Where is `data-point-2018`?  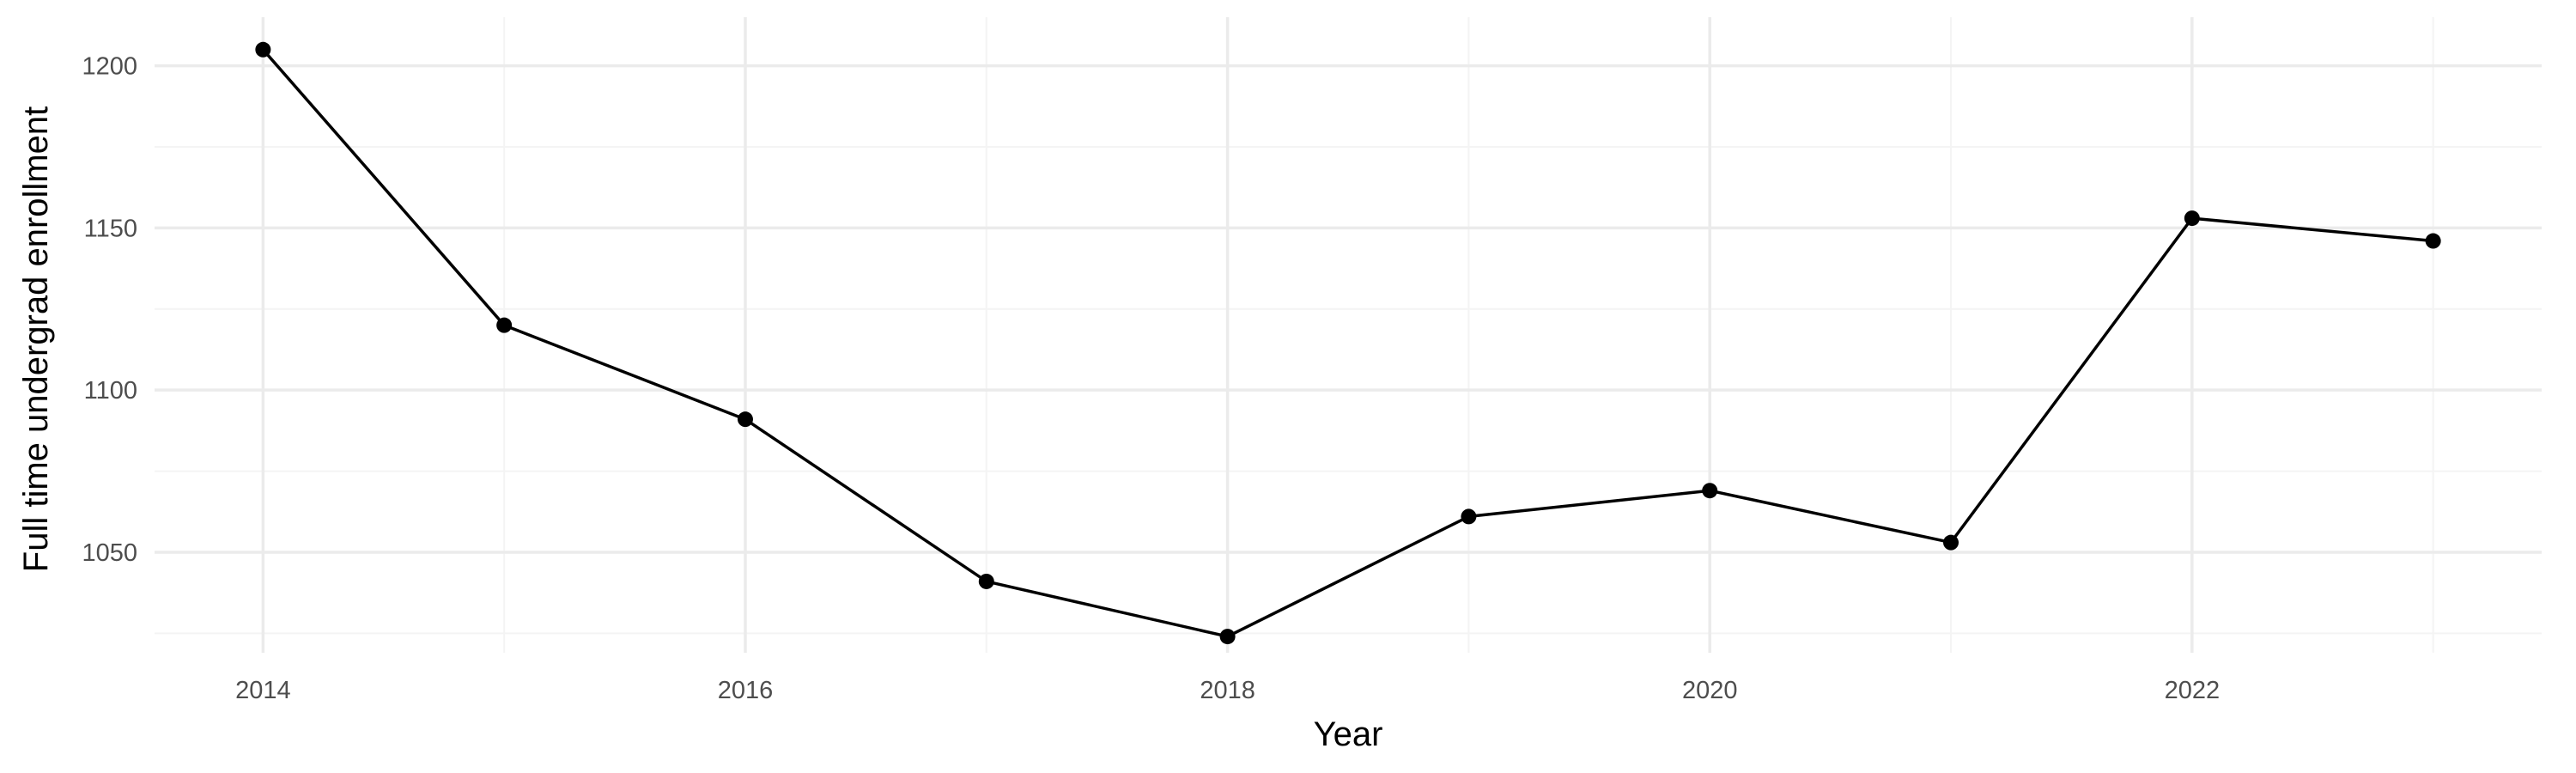 data-point-2018 is located at coordinates (1228, 637).